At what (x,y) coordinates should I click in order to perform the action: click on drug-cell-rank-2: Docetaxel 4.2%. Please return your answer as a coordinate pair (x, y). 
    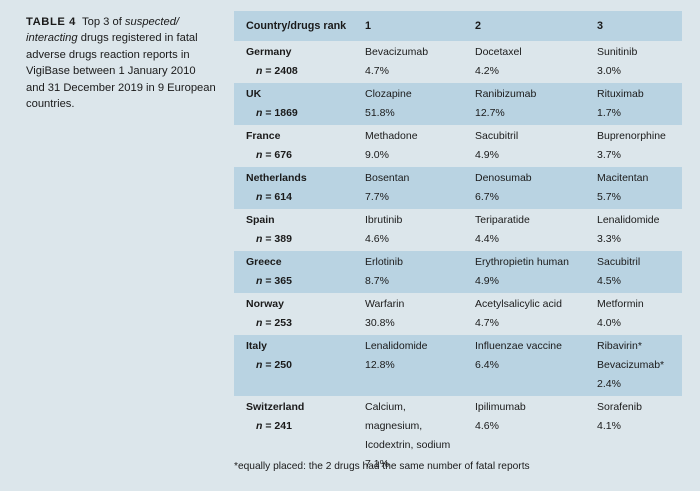
    Looking at the image, I should click on (524, 62).